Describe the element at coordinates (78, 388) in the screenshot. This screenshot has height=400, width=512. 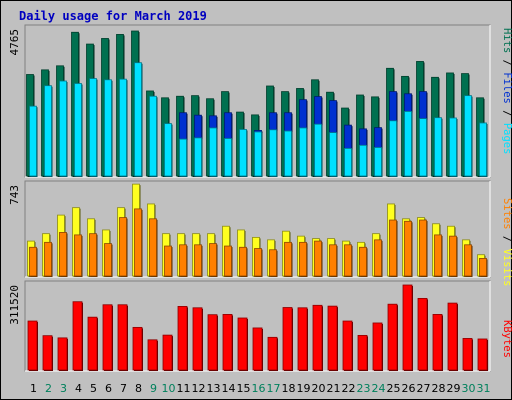
I see `x-tick-label: 4` at that location.